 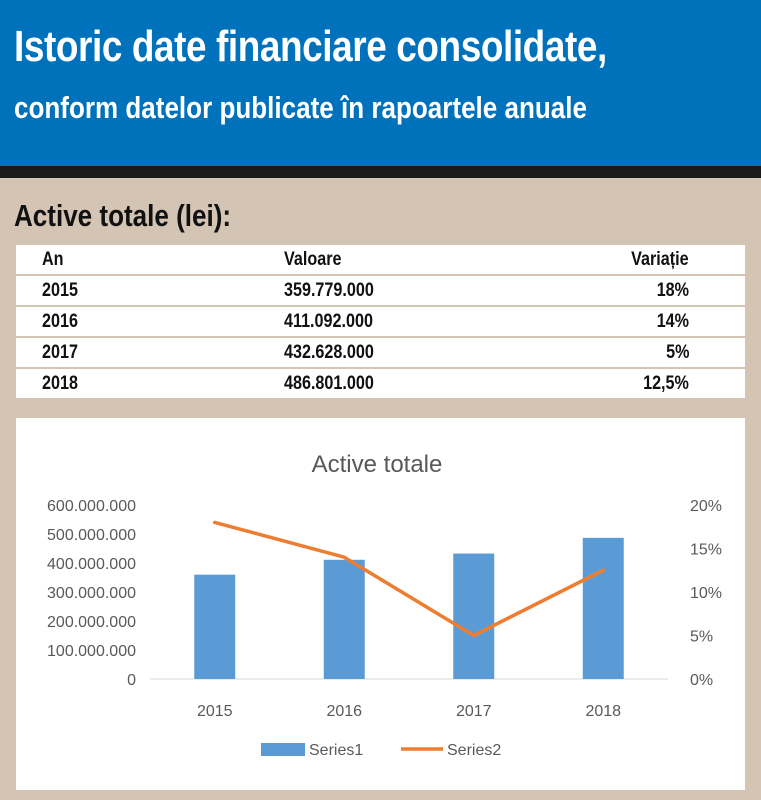 I want to click on page-title: Istoric date financiare consolidate,, so click(x=310, y=46).